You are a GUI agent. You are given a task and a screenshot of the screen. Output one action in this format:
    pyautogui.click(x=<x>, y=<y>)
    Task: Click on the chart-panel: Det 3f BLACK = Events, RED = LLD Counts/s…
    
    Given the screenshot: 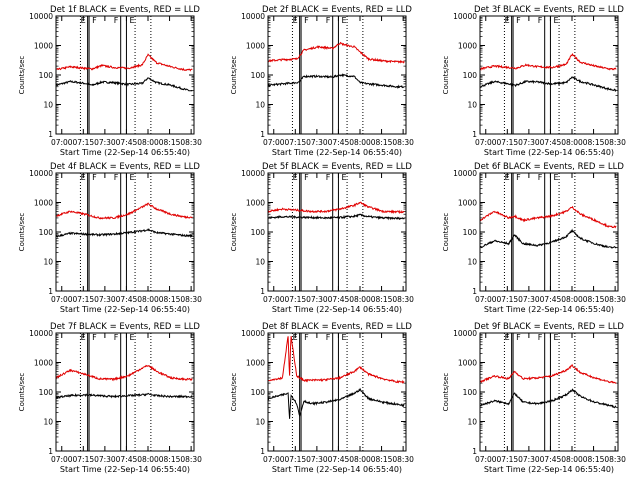 What is the action you would take?
    pyautogui.click(x=534, y=81)
    